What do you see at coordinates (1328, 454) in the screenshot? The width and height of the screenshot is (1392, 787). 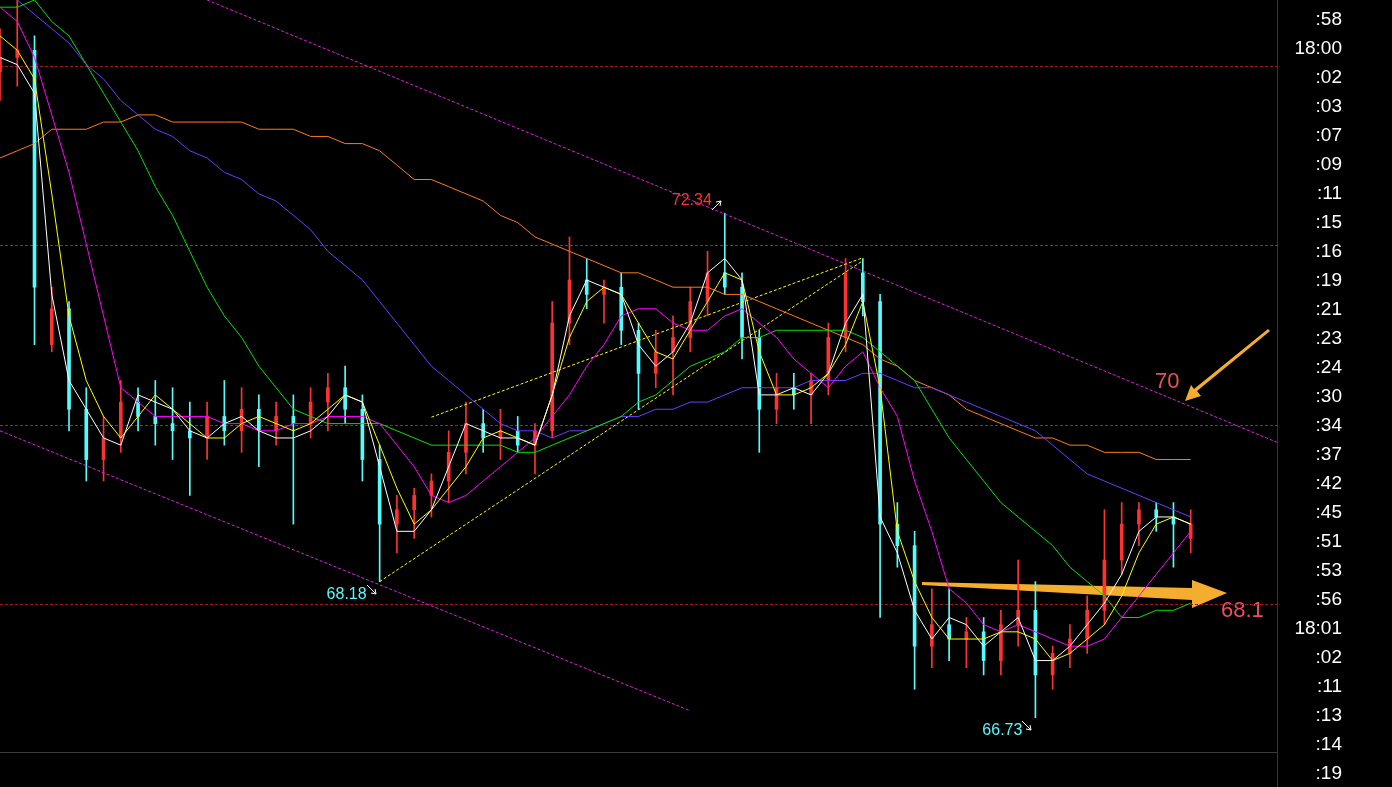 I see `text: :37` at bounding box center [1328, 454].